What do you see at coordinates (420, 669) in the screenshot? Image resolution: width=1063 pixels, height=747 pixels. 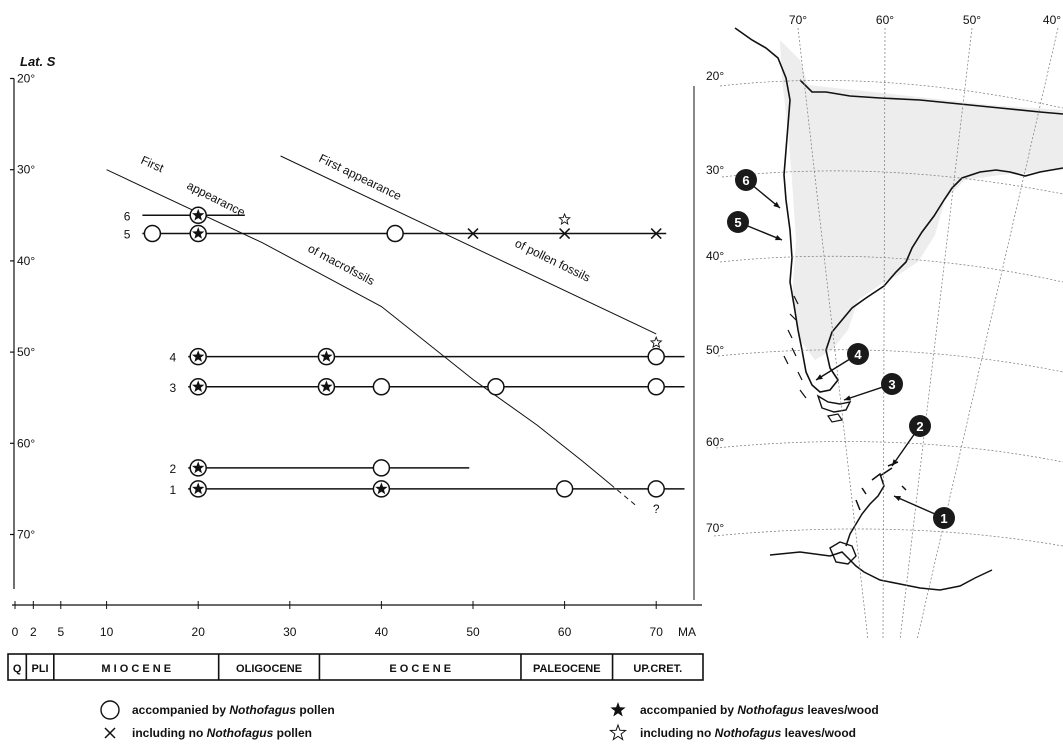 I see `epoch-label: E O C E N E` at bounding box center [420, 669].